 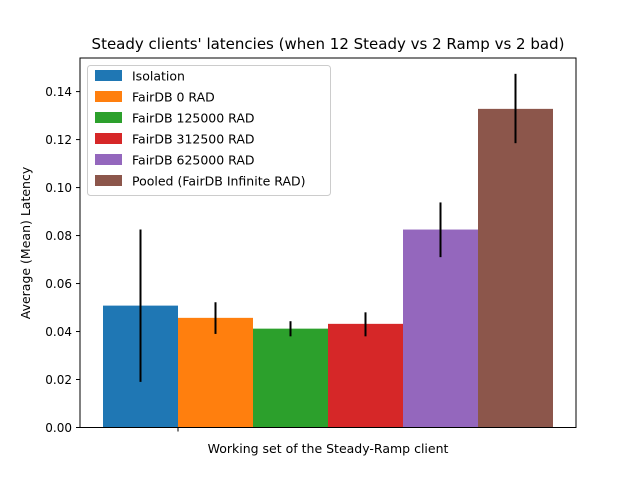 I want to click on legend-label: FairDB 312500 RAD, so click(x=193, y=139).